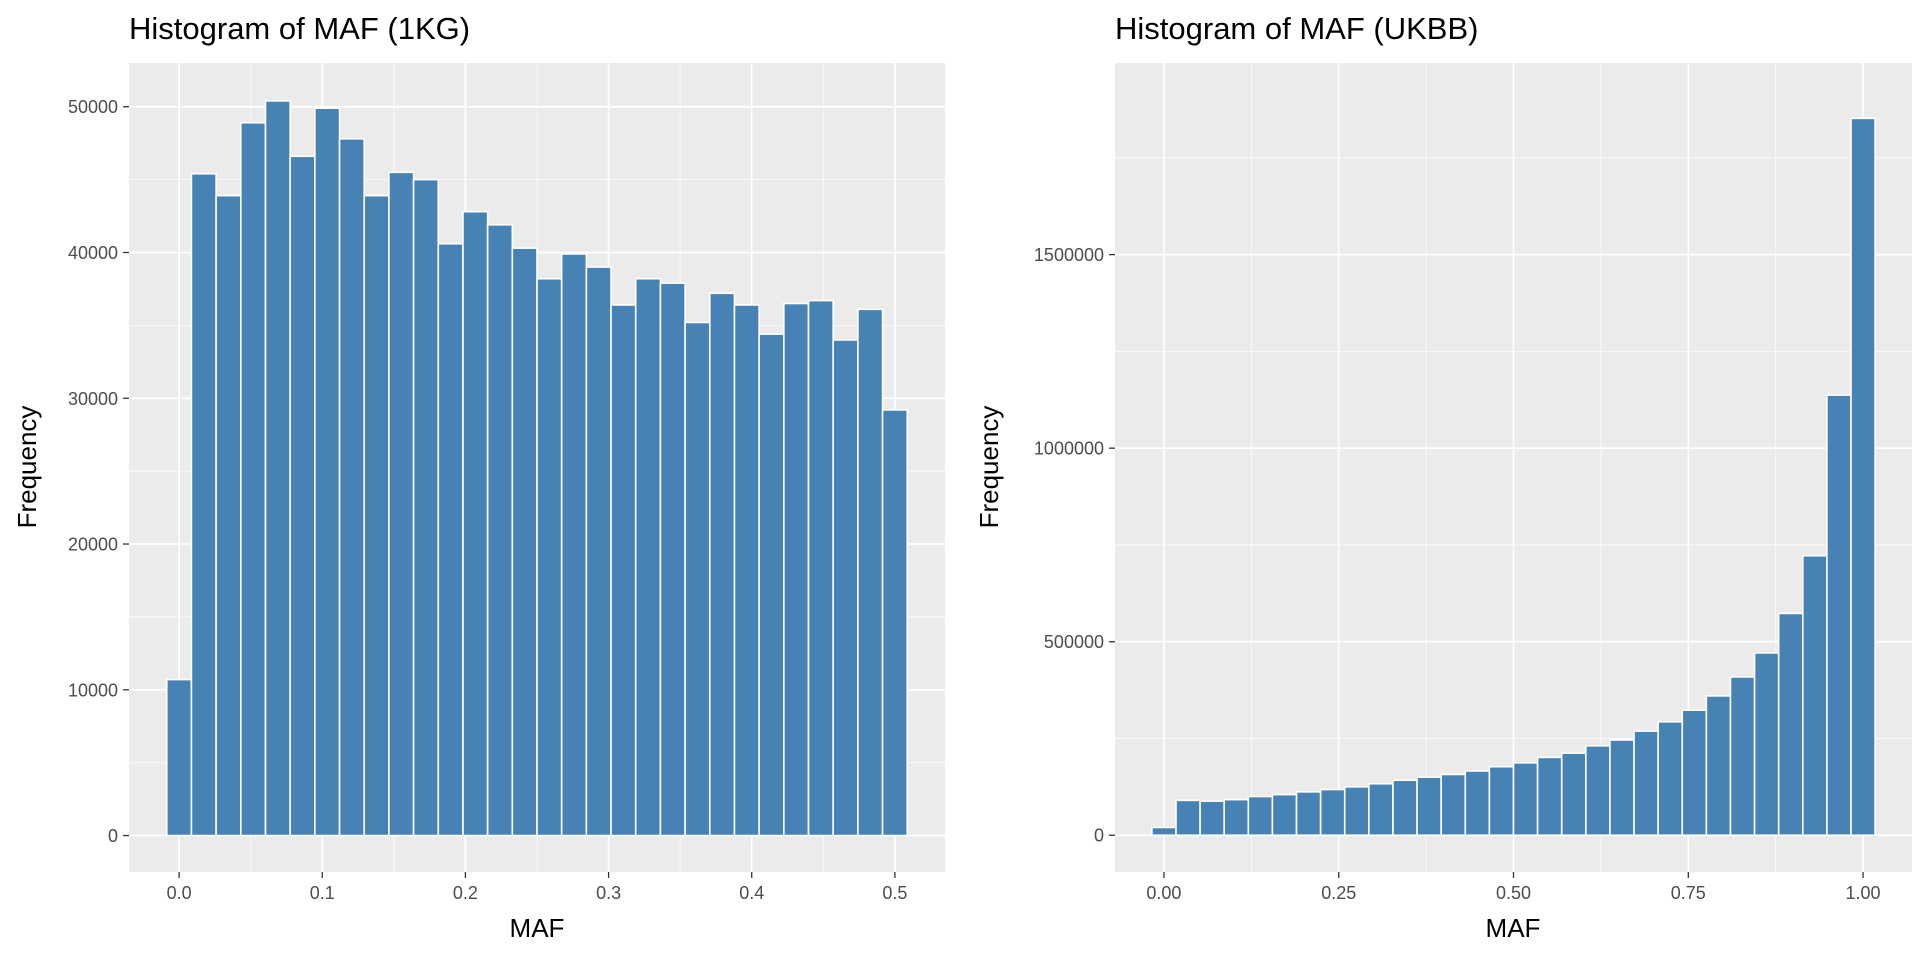 The width and height of the screenshot is (1920, 960). I want to click on chart-1kg-y-tick-label-1: 10000, so click(93, 690).